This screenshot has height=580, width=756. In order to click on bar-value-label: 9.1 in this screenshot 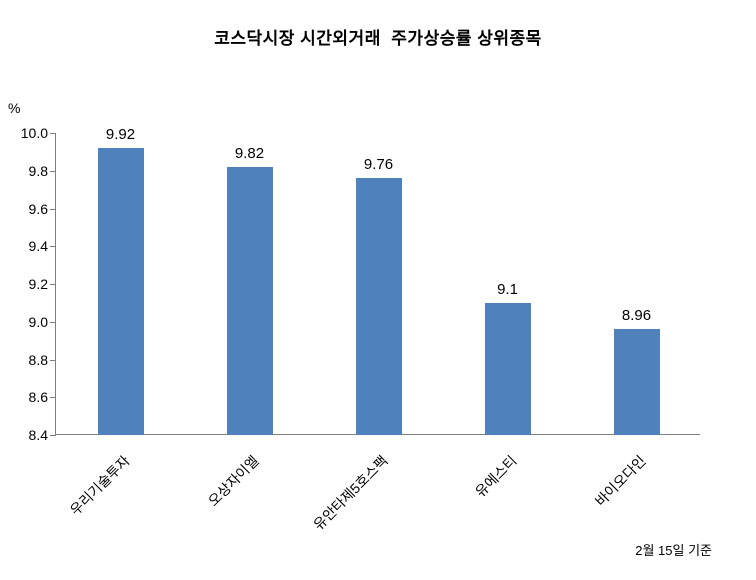, I will do `click(507, 289)`.